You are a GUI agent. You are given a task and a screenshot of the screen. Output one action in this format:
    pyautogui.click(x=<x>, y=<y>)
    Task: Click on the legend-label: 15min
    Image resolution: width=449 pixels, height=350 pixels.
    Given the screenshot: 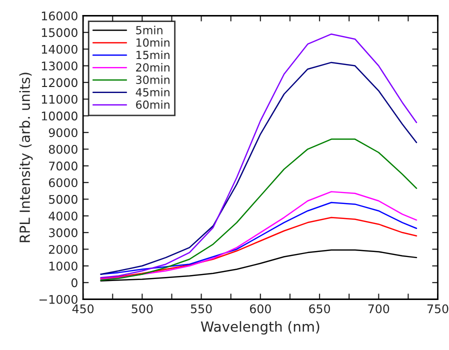 What is the action you would take?
    pyautogui.click(x=153, y=55)
    